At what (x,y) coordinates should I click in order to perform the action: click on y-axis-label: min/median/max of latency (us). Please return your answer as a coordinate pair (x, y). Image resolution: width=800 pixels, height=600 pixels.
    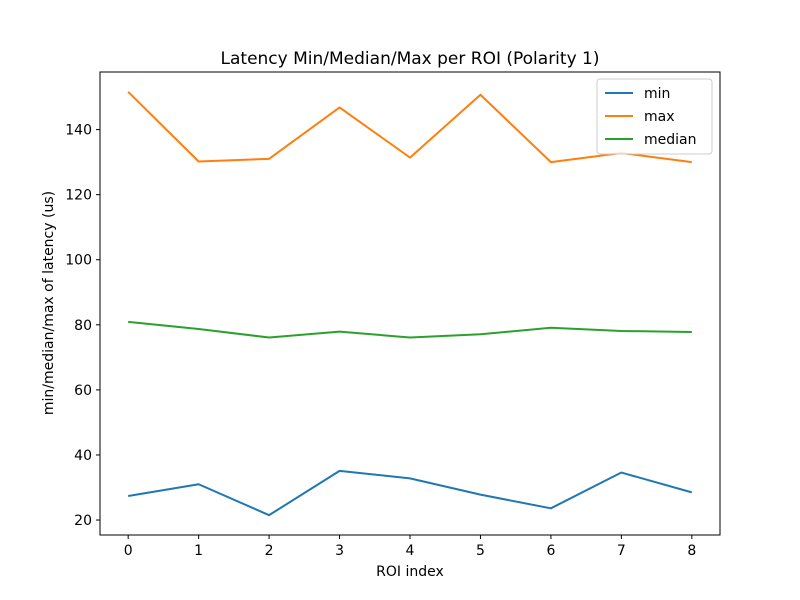
    Looking at the image, I should click on (49, 303).